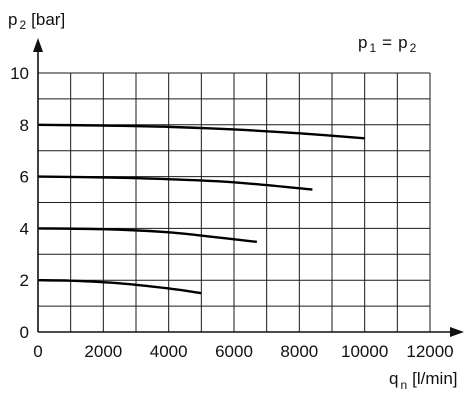 The height and width of the screenshot is (394, 470). I want to click on x-axis-unit: [l/min], so click(434, 378).